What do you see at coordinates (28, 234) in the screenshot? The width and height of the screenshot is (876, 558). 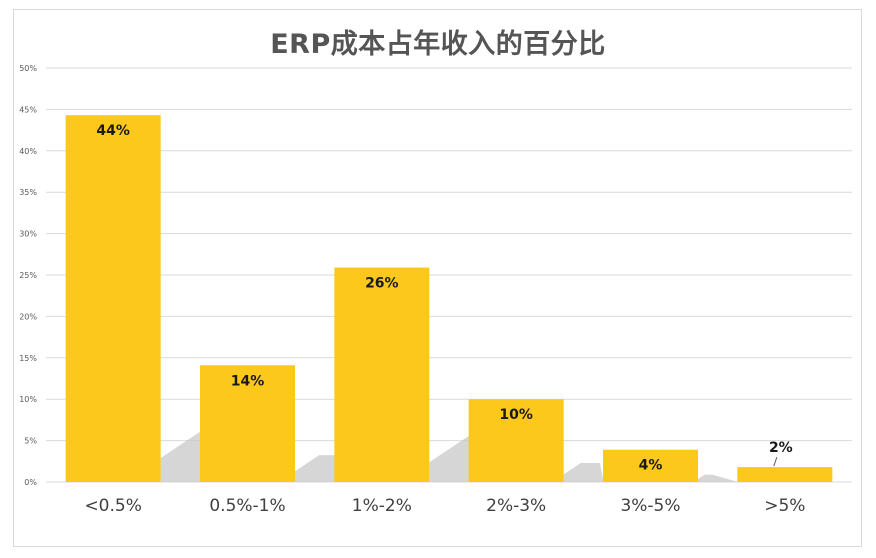 I see `y-tick-label: 30%` at bounding box center [28, 234].